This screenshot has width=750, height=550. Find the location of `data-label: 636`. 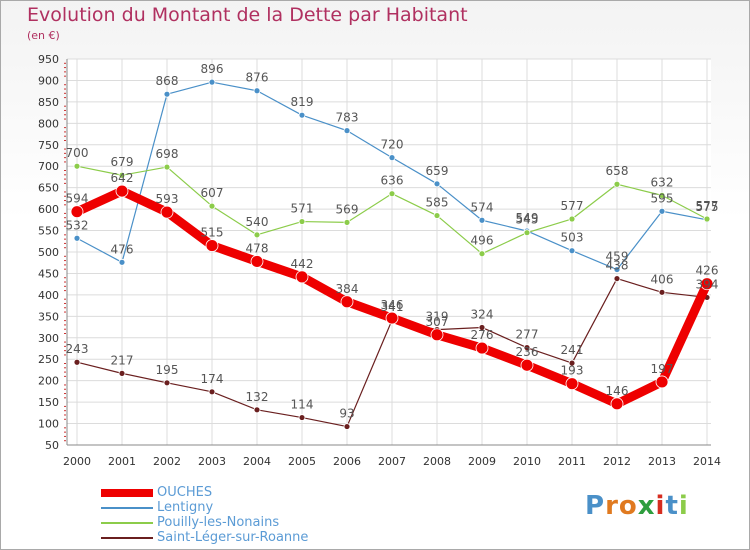

data-label: 636 is located at coordinates (392, 181).